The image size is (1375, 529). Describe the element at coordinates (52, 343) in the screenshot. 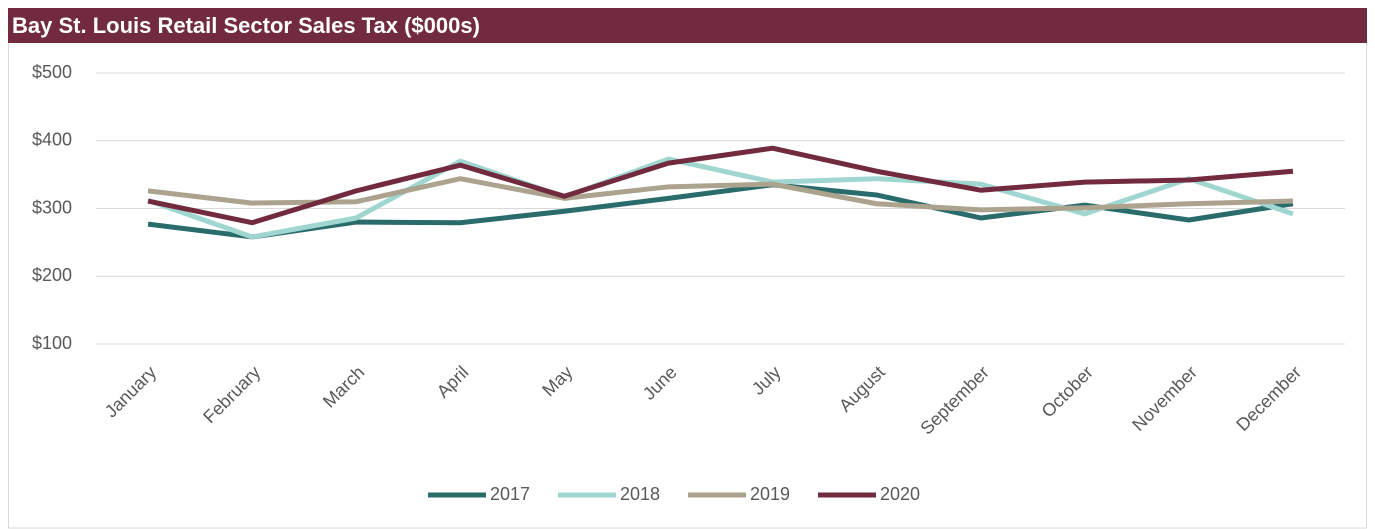

I see `y-tick-label: $100` at that location.